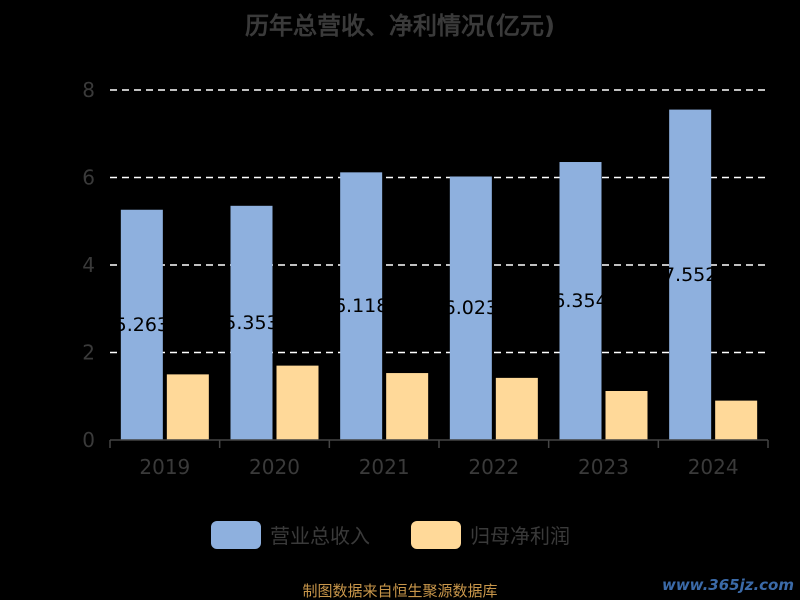 This screenshot has height=600, width=800. I want to click on data-source-note: 制图数据来自恒生聚源数据库, so click(399, 591).